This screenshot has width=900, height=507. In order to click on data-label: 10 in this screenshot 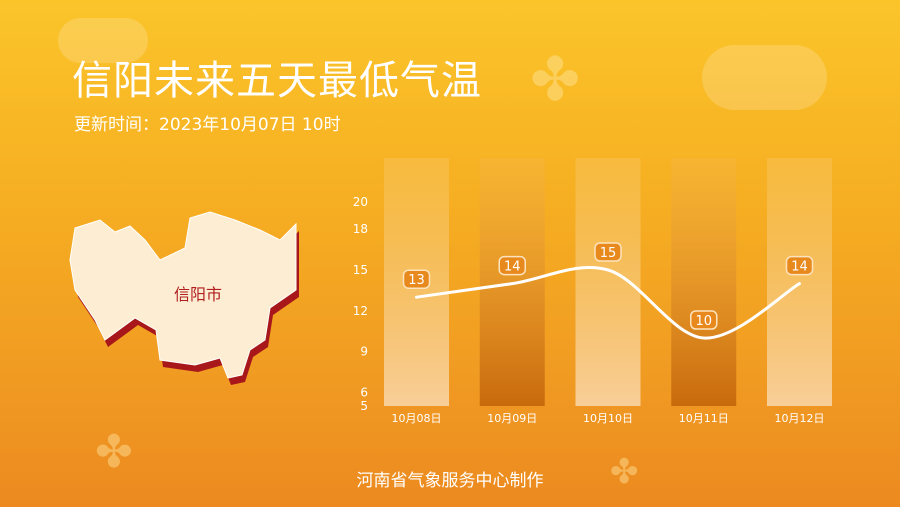, I will do `click(704, 320)`.